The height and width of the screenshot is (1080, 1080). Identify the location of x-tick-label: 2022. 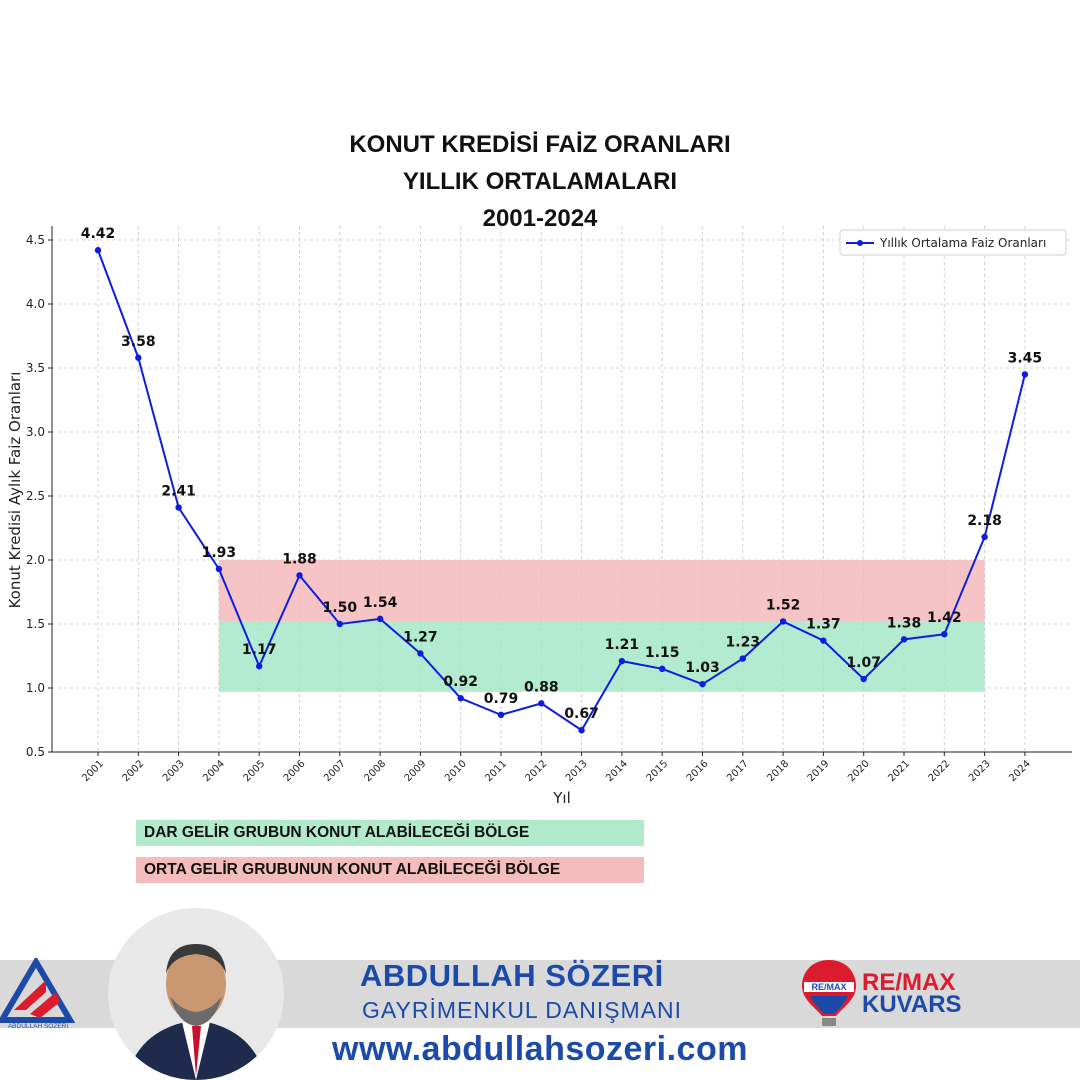
(940, 771).